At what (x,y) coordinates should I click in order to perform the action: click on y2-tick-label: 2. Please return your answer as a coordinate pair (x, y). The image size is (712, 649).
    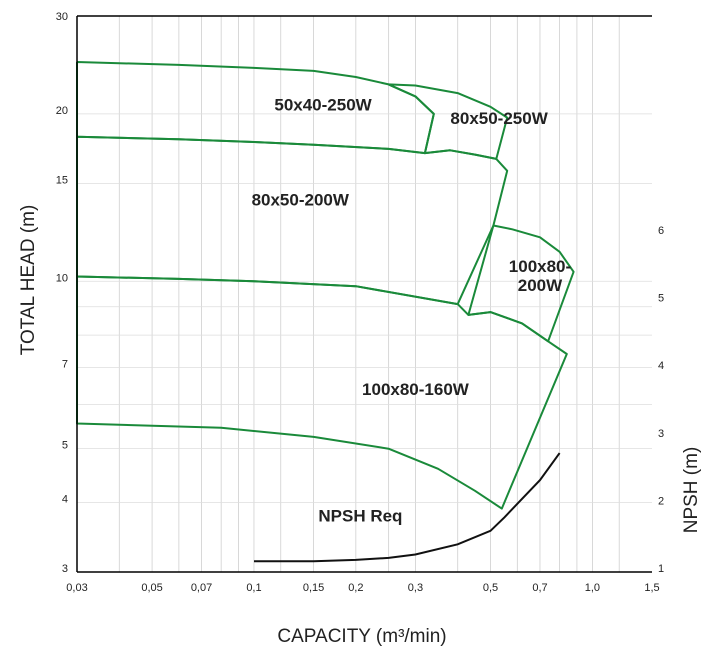
    Looking at the image, I should click on (661, 501).